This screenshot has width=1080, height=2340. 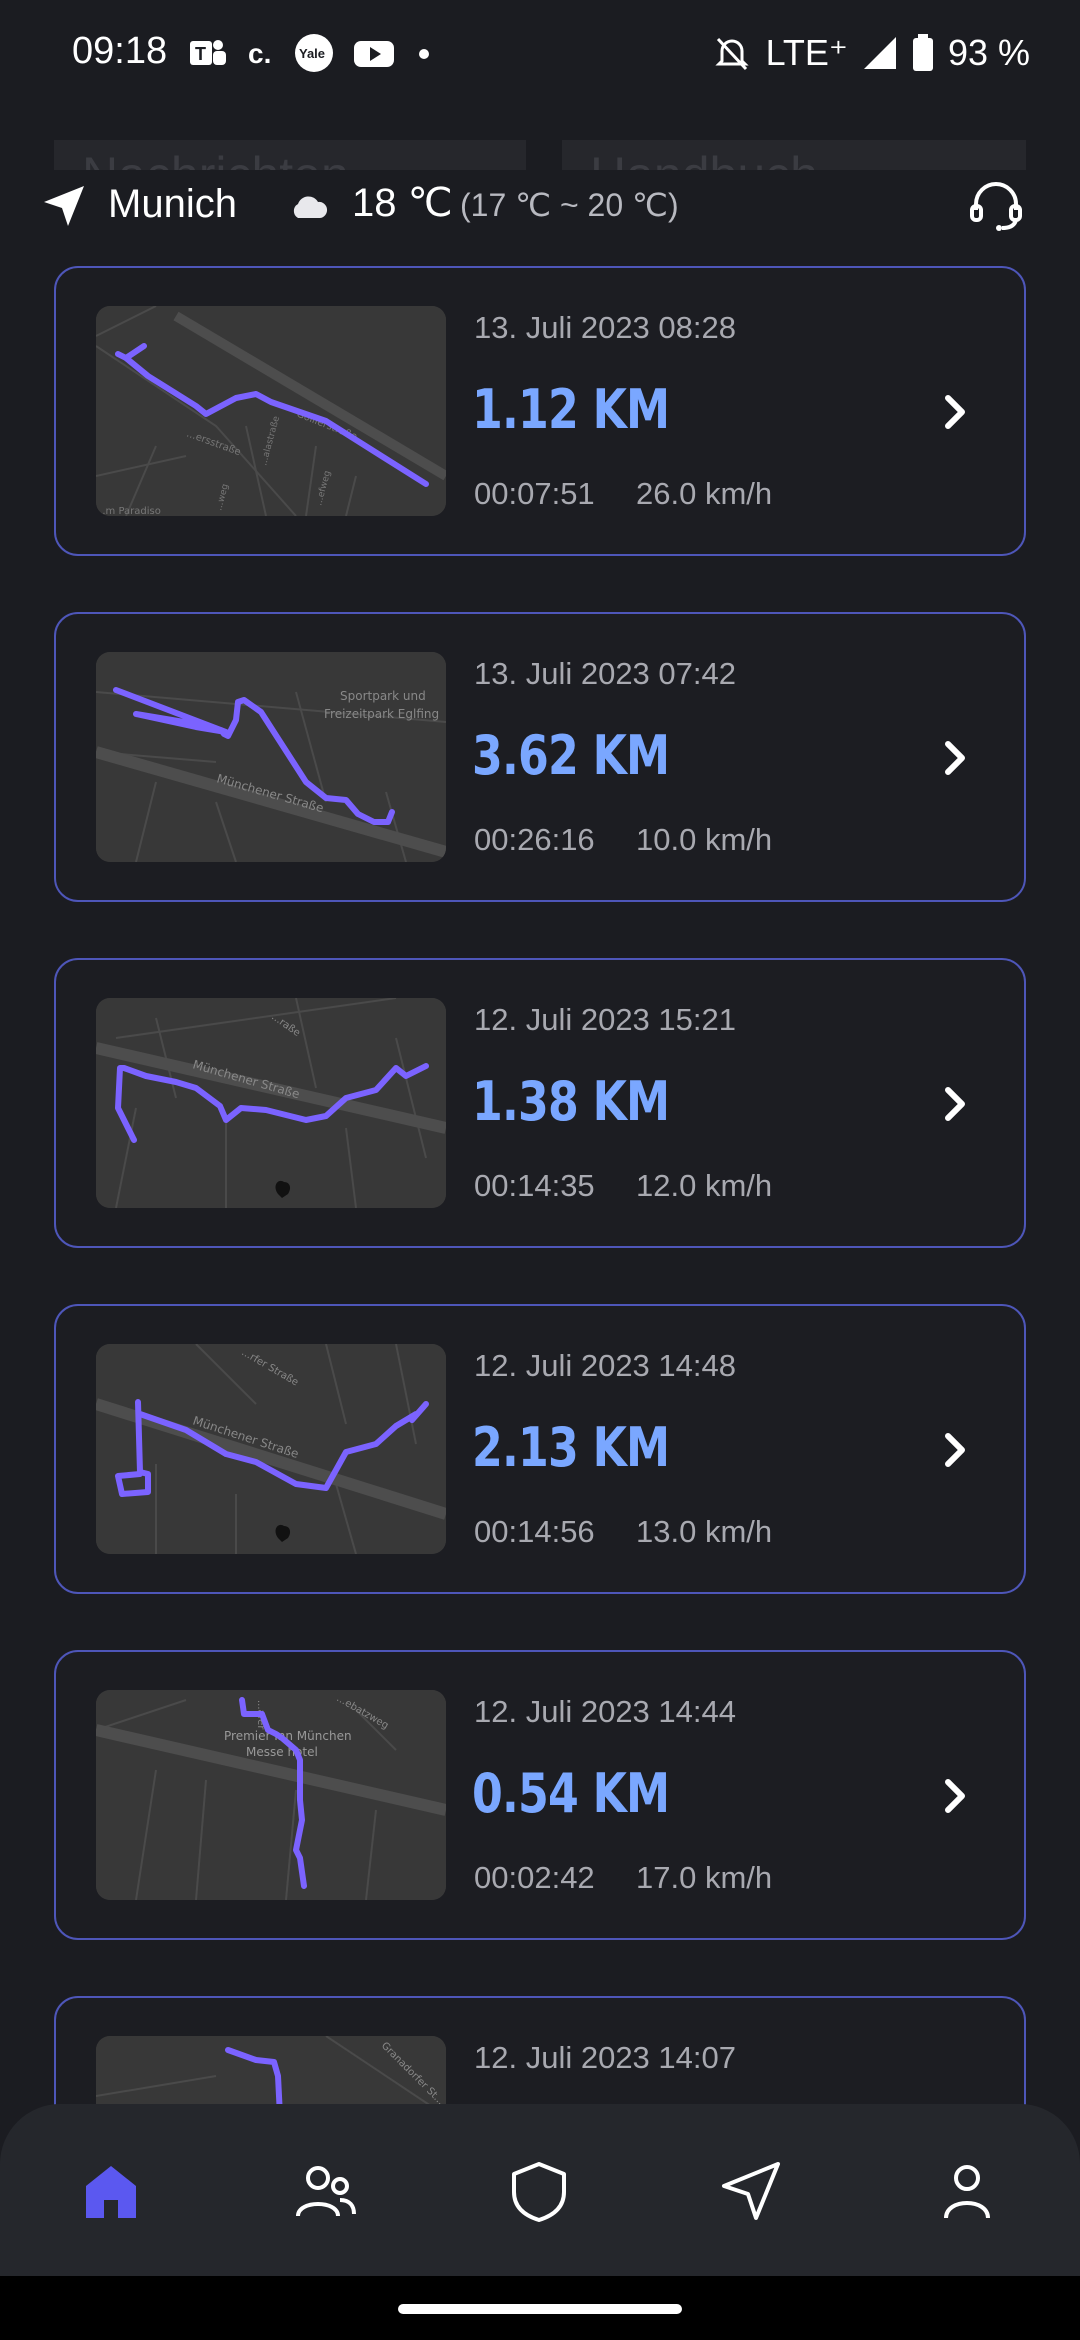 What do you see at coordinates (534, 1185) in the screenshot?
I see `trip-duration: 00:14:35` at bounding box center [534, 1185].